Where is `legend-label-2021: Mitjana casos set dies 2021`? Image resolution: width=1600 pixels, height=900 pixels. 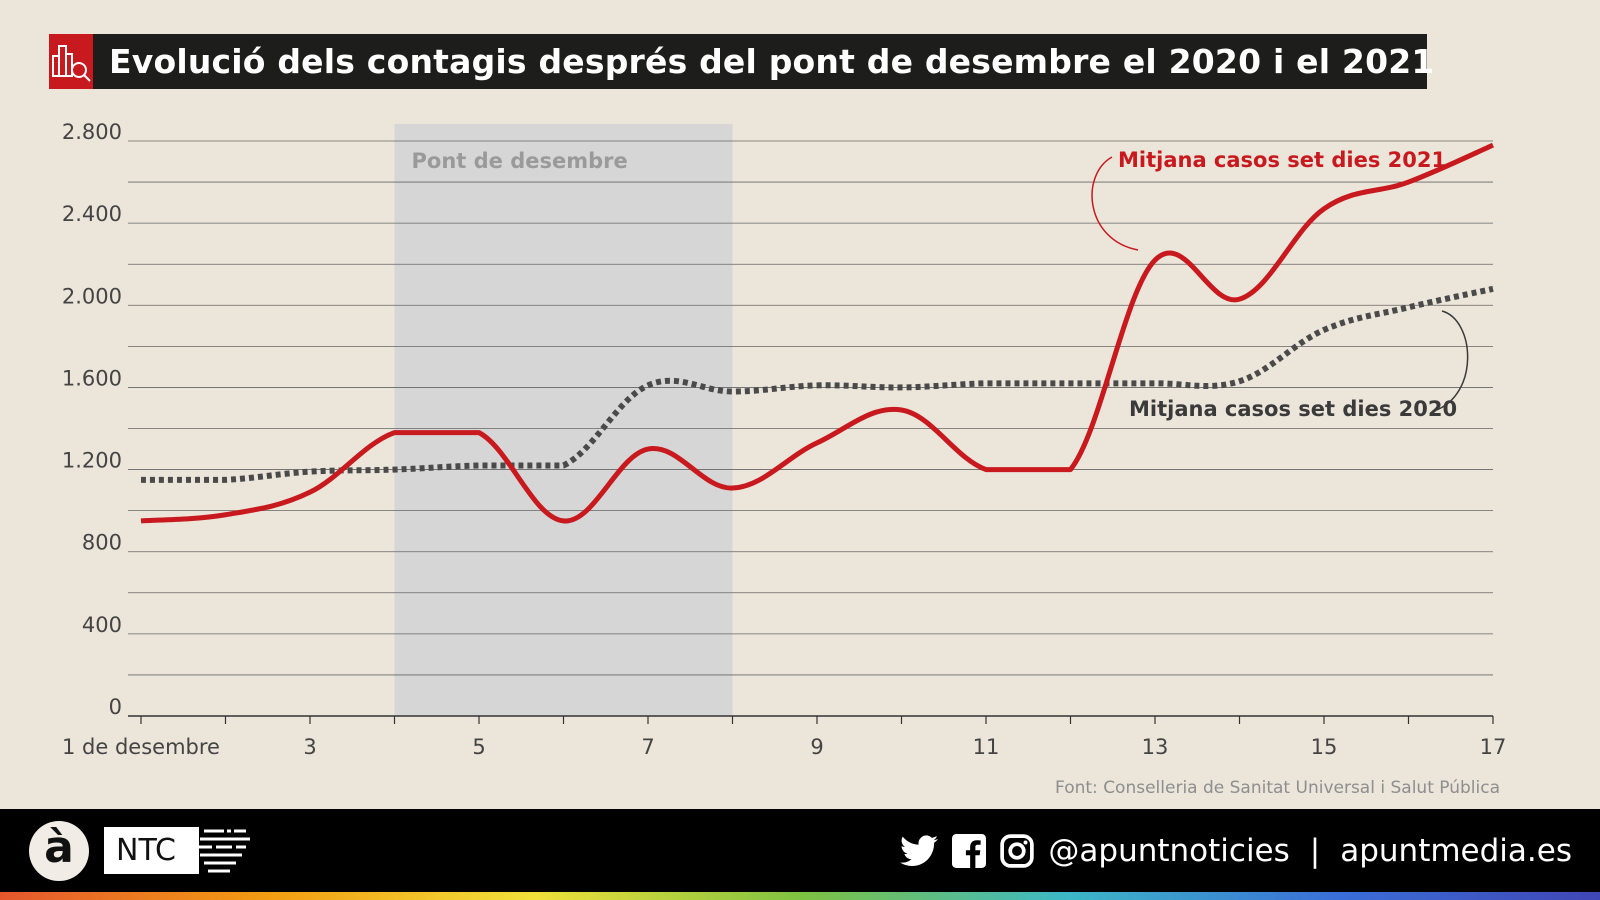
legend-label-2021: Mitjana casos set dies 2021 is located at coordinates (1282, 160).